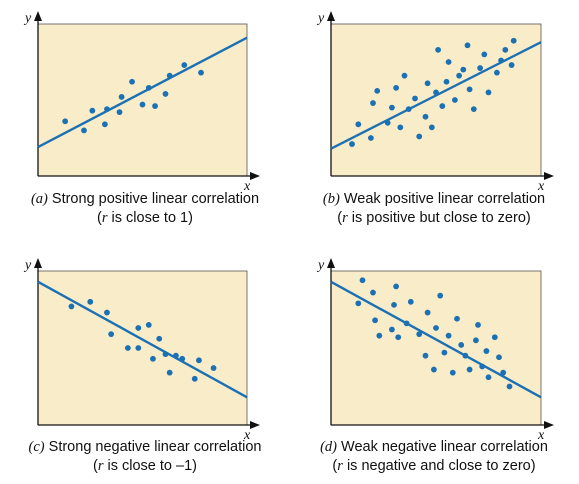  I want to click on y-axis-label-a: y, so click(27, 18).